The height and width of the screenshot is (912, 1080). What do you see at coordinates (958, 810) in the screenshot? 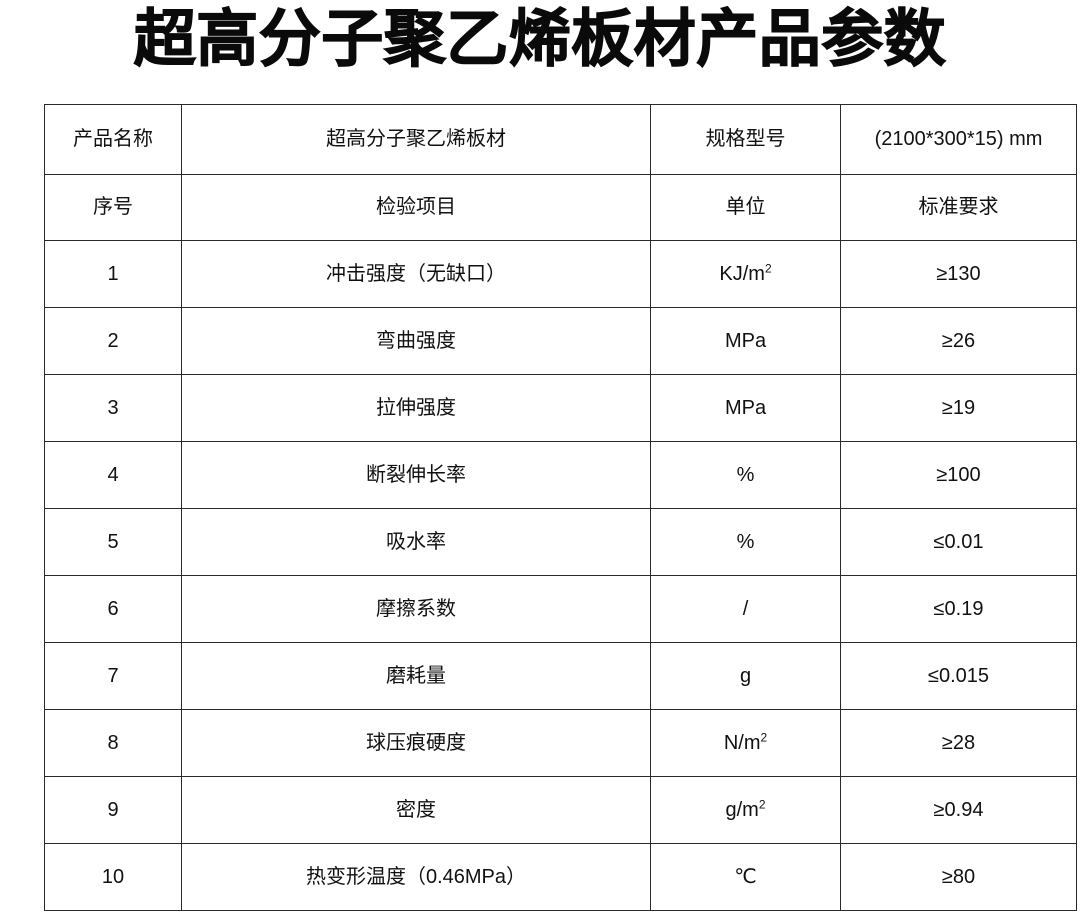
I see `cell-standard: ≥0.94` at bounding box center [958, 810].